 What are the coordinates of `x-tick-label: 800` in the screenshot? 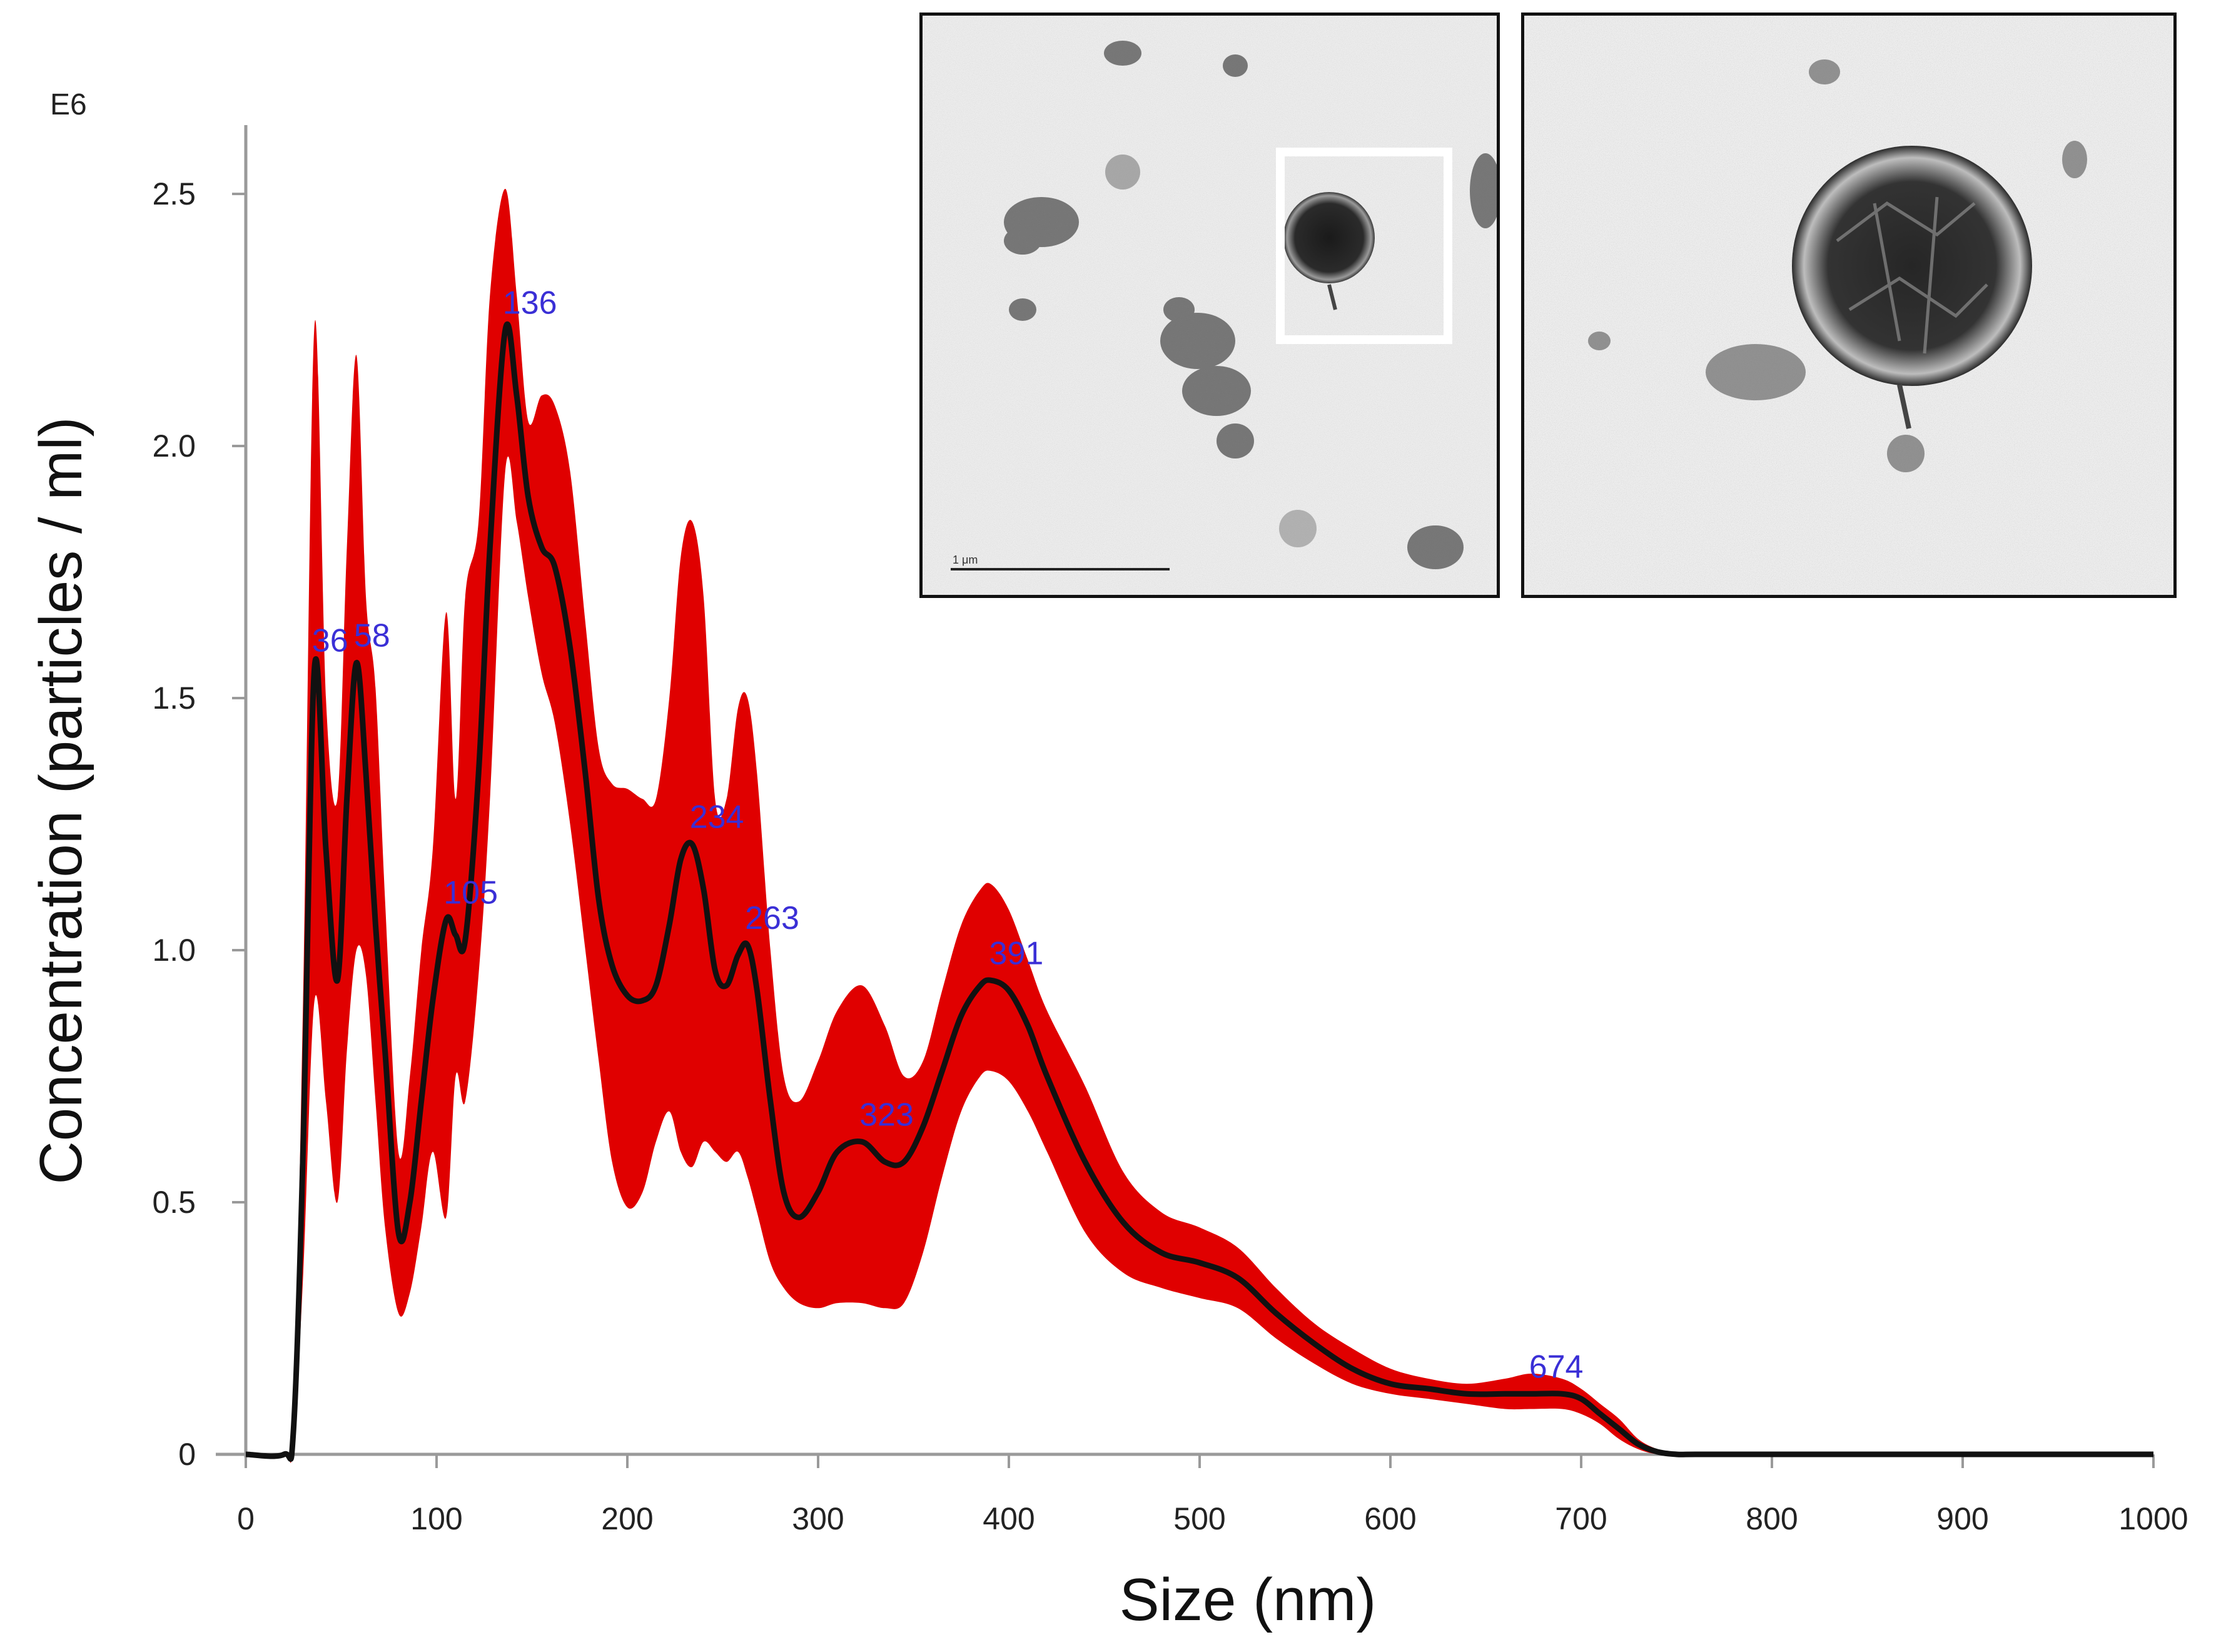 It's located at (1772, 1519).